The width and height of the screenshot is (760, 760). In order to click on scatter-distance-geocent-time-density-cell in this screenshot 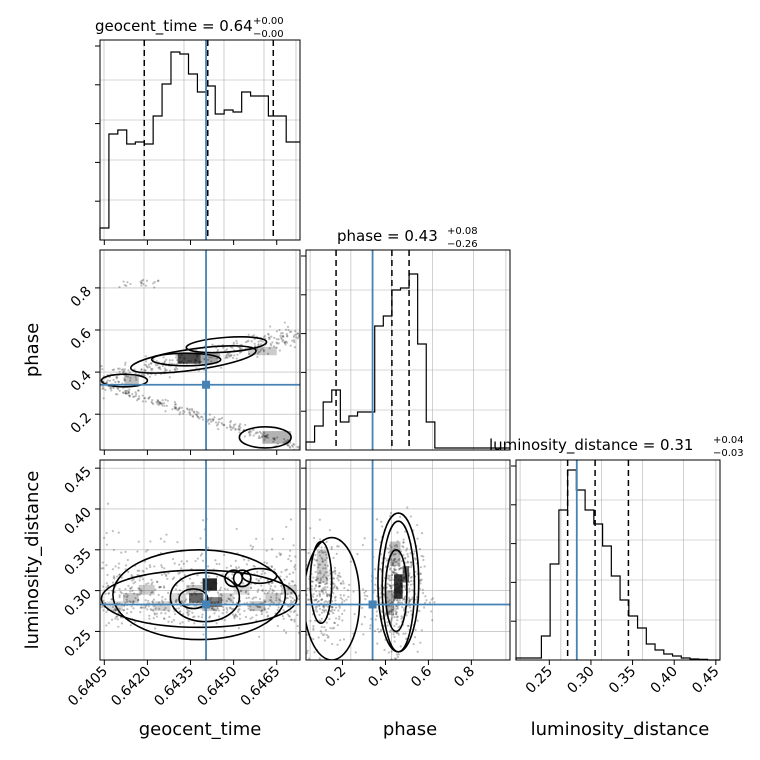, I will do `click(209, 584)`.